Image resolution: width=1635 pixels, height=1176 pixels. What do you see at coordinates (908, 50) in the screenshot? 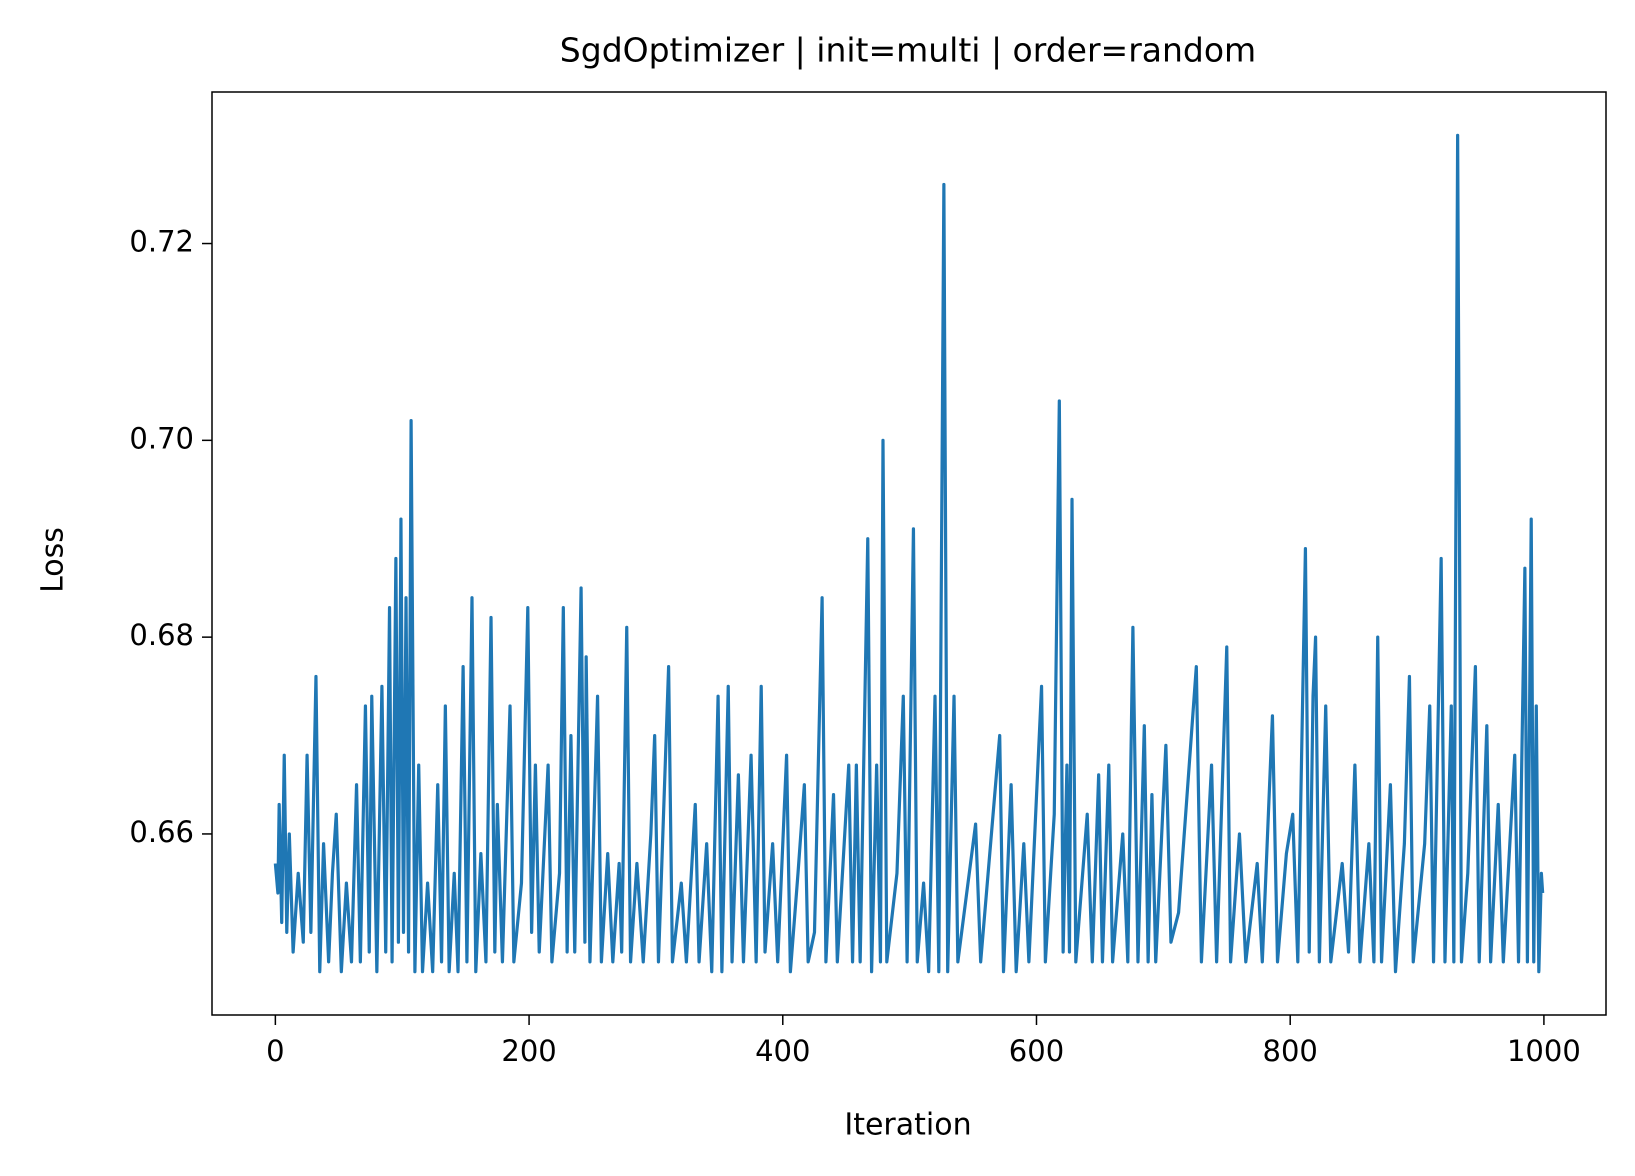
I see `chart-title: SgdOptimizer | init=multi | order=random` at bounding box center [908, 50].